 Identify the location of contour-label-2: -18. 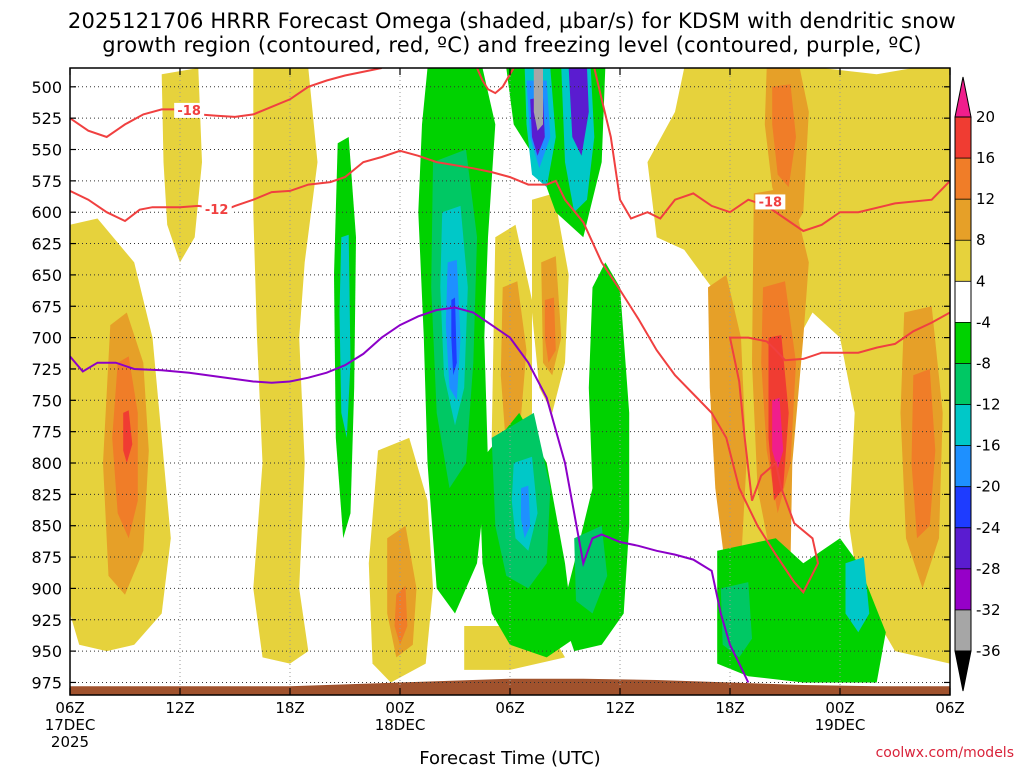
(771, 202).